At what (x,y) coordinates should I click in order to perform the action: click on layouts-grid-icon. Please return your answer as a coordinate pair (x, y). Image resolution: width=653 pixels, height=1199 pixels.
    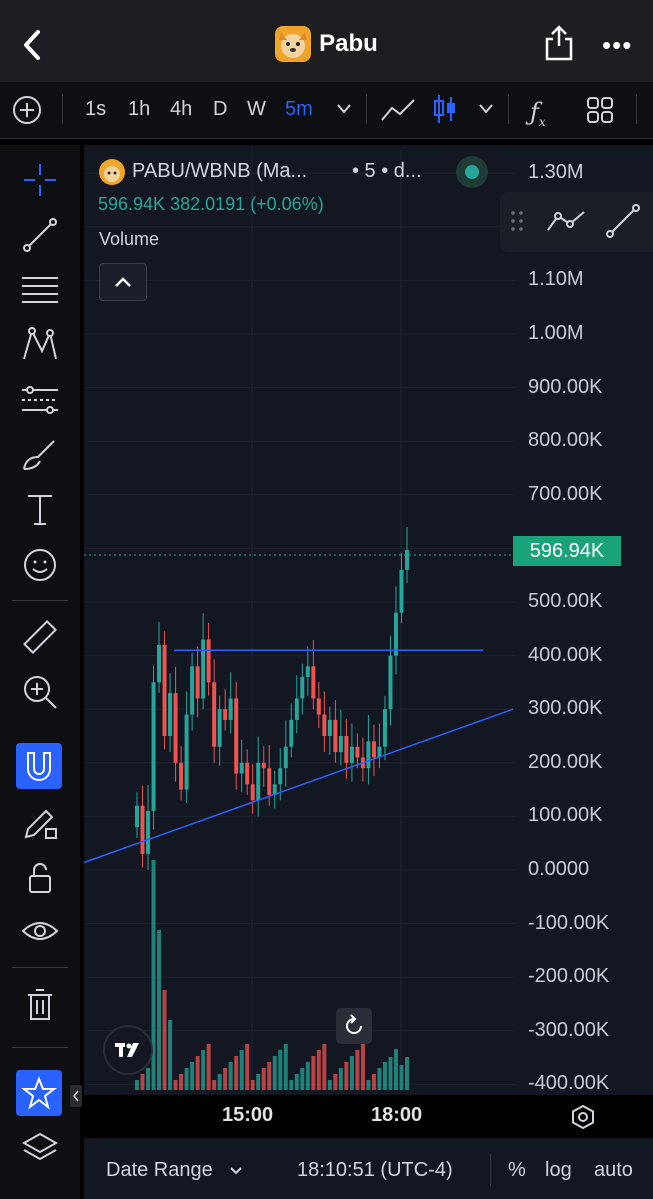
    Looking at the image, I should click on (600, 110).